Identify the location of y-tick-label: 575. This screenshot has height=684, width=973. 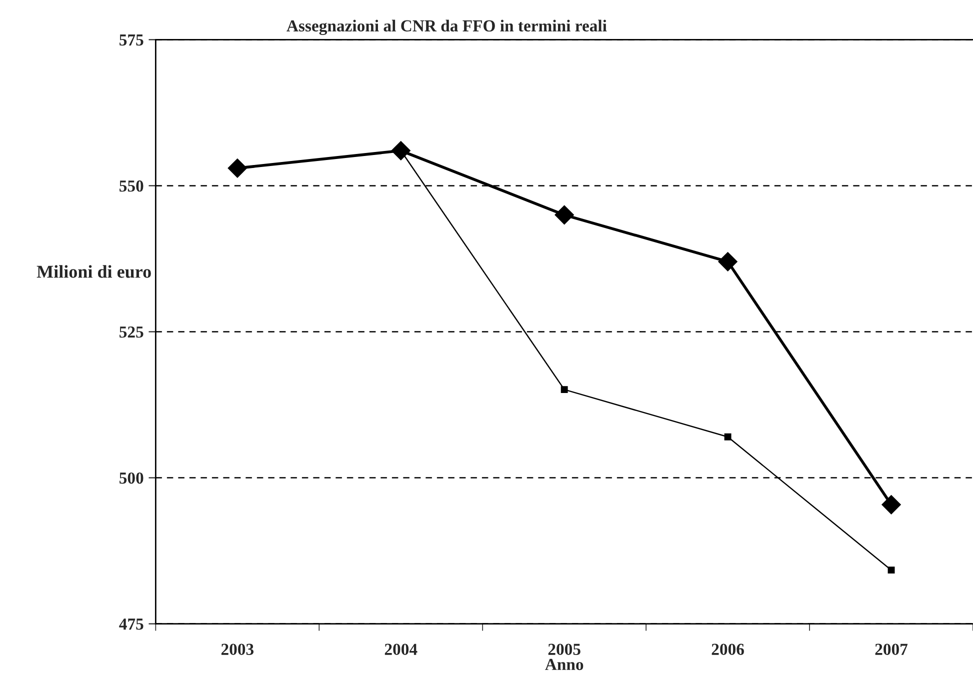
(132, 40).